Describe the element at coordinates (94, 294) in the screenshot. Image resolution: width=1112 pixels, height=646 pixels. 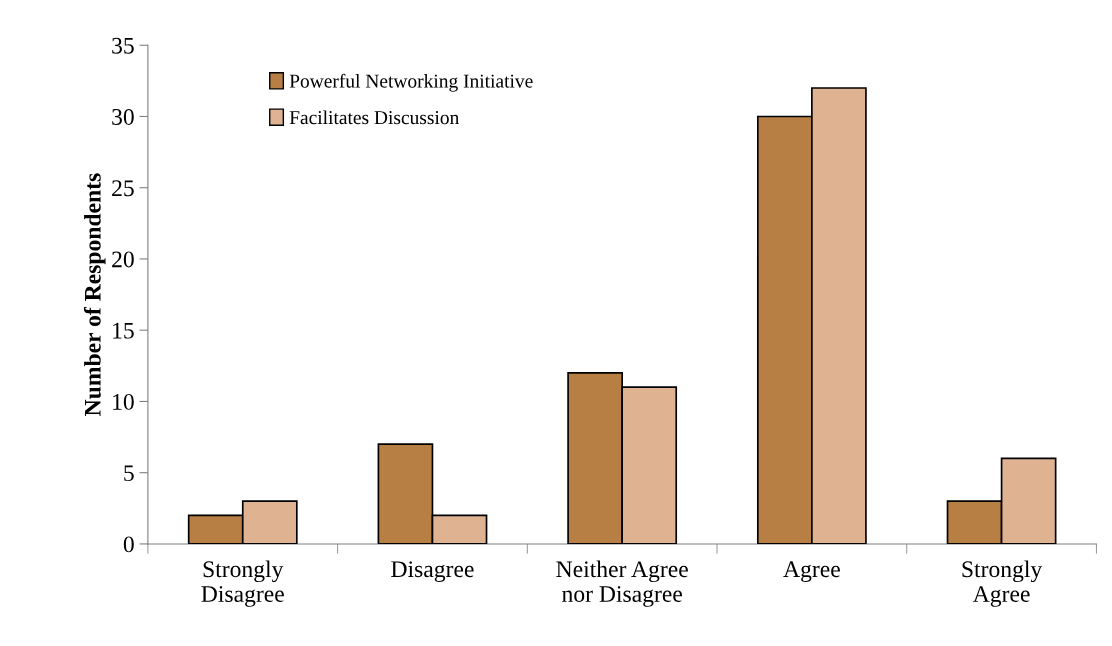
I see `y-axis-title: Number of Respondents` at that location.